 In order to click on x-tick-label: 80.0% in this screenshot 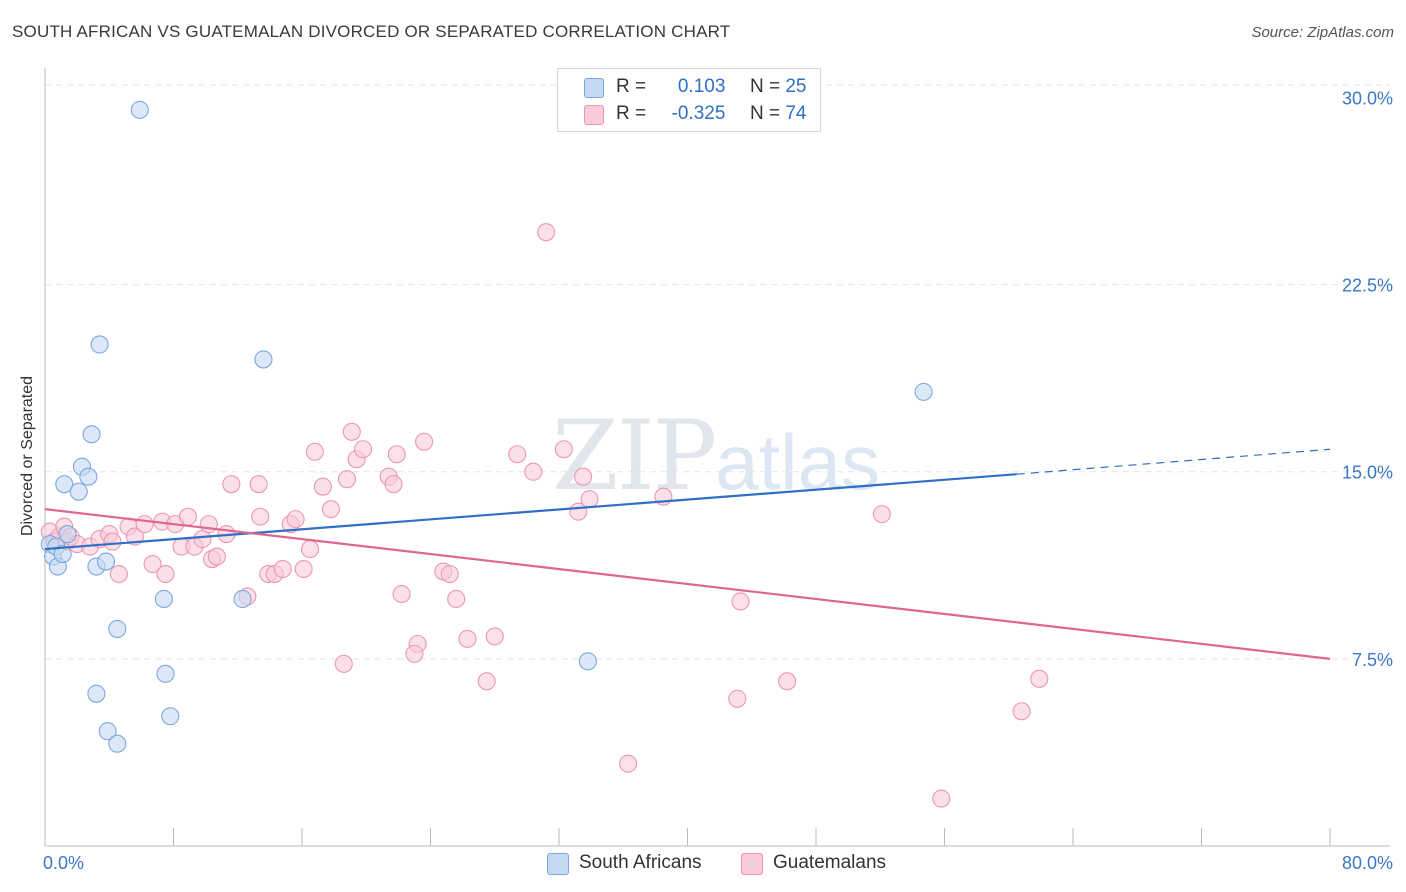, I will do `click(1367, 863)`.